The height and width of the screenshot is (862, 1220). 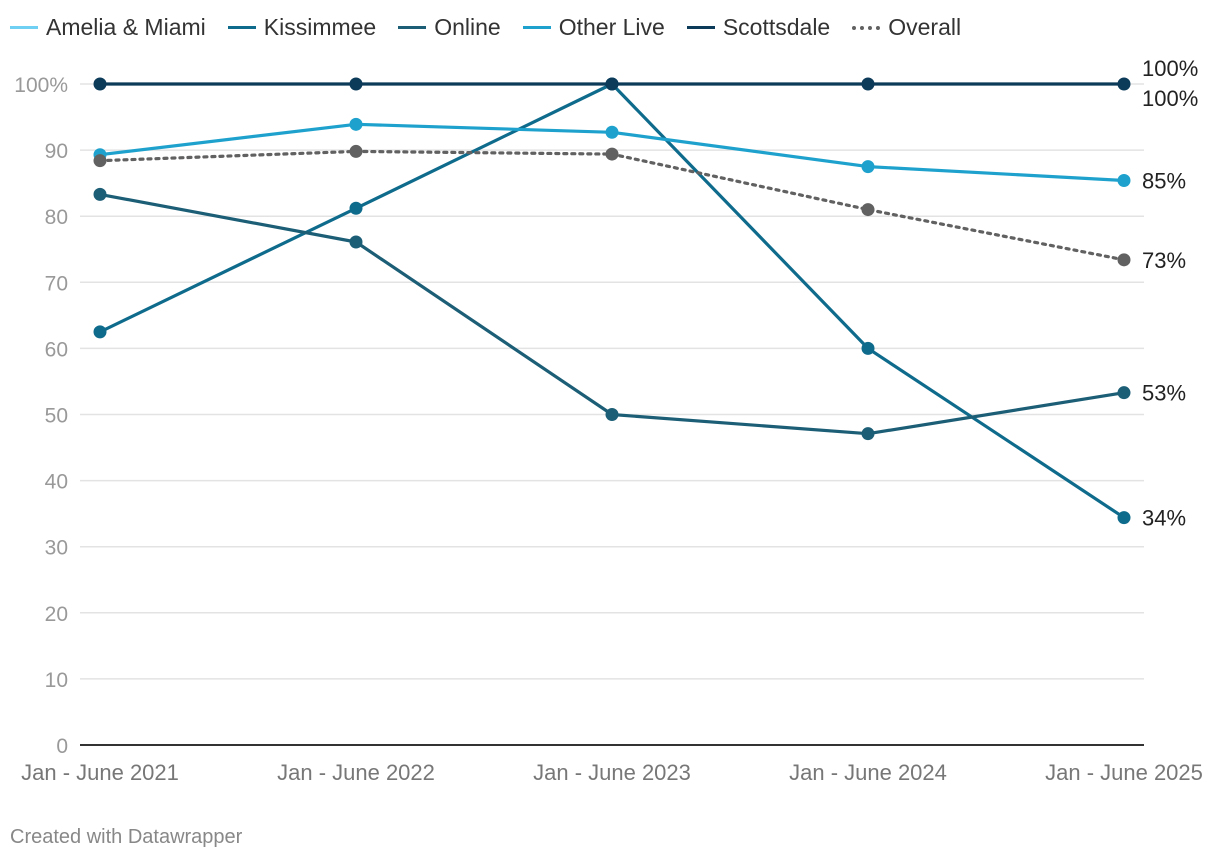 I want to click on legend-item: Overall, so click(x=906, y=27).